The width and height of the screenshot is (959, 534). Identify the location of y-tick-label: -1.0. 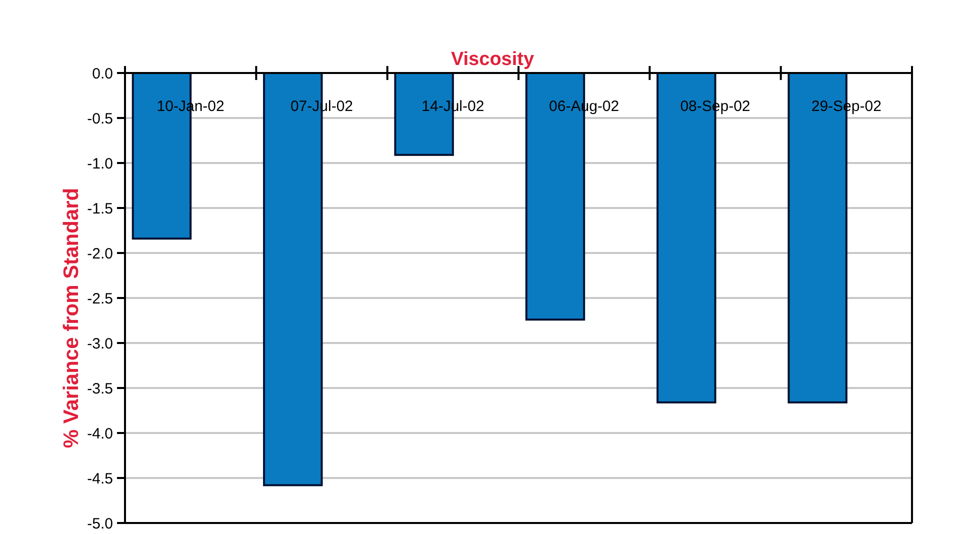
(100, 163).